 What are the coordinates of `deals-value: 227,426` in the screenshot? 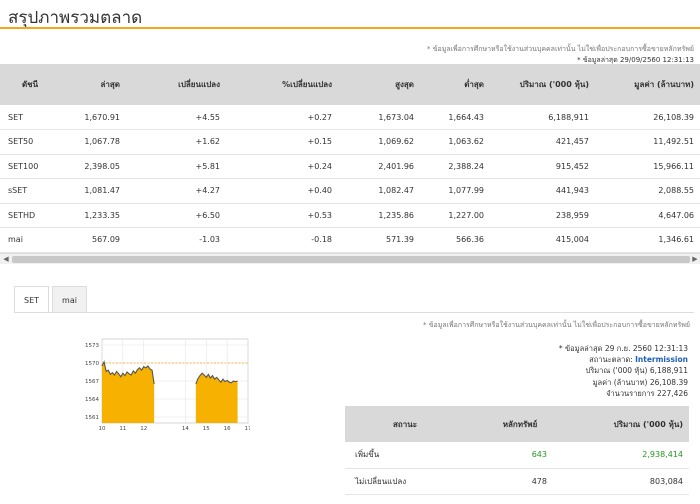 It's located at (672, 393).